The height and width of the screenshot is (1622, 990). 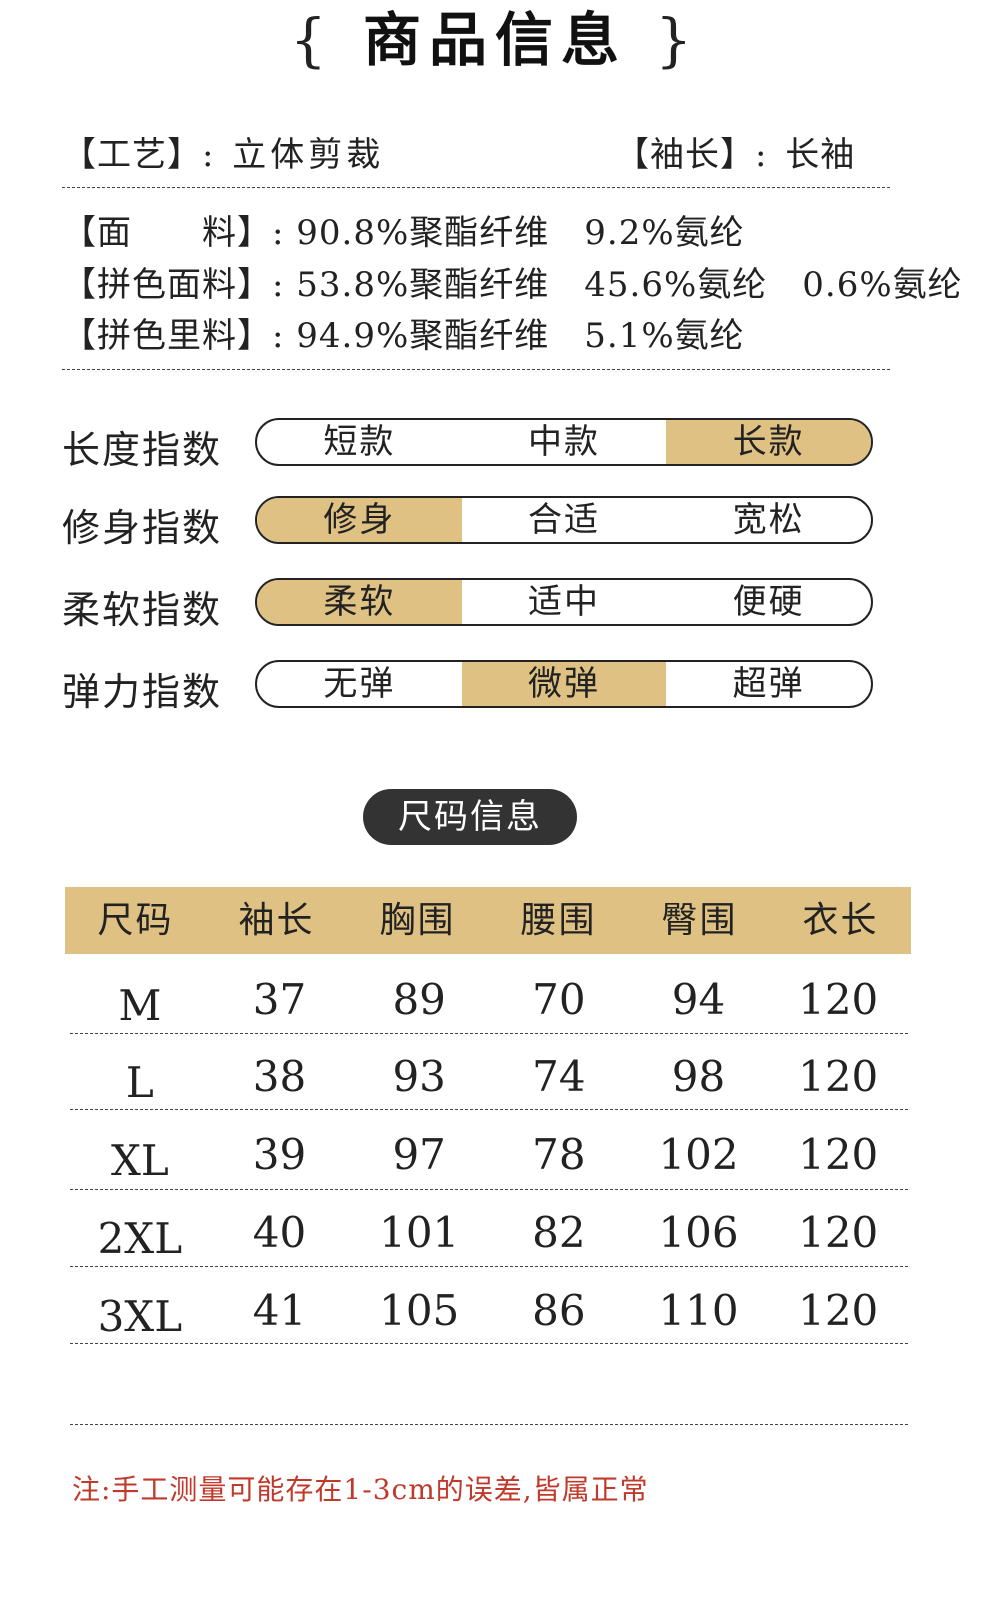 I want to click on index-option: 合适, so click(x=564, y=520).